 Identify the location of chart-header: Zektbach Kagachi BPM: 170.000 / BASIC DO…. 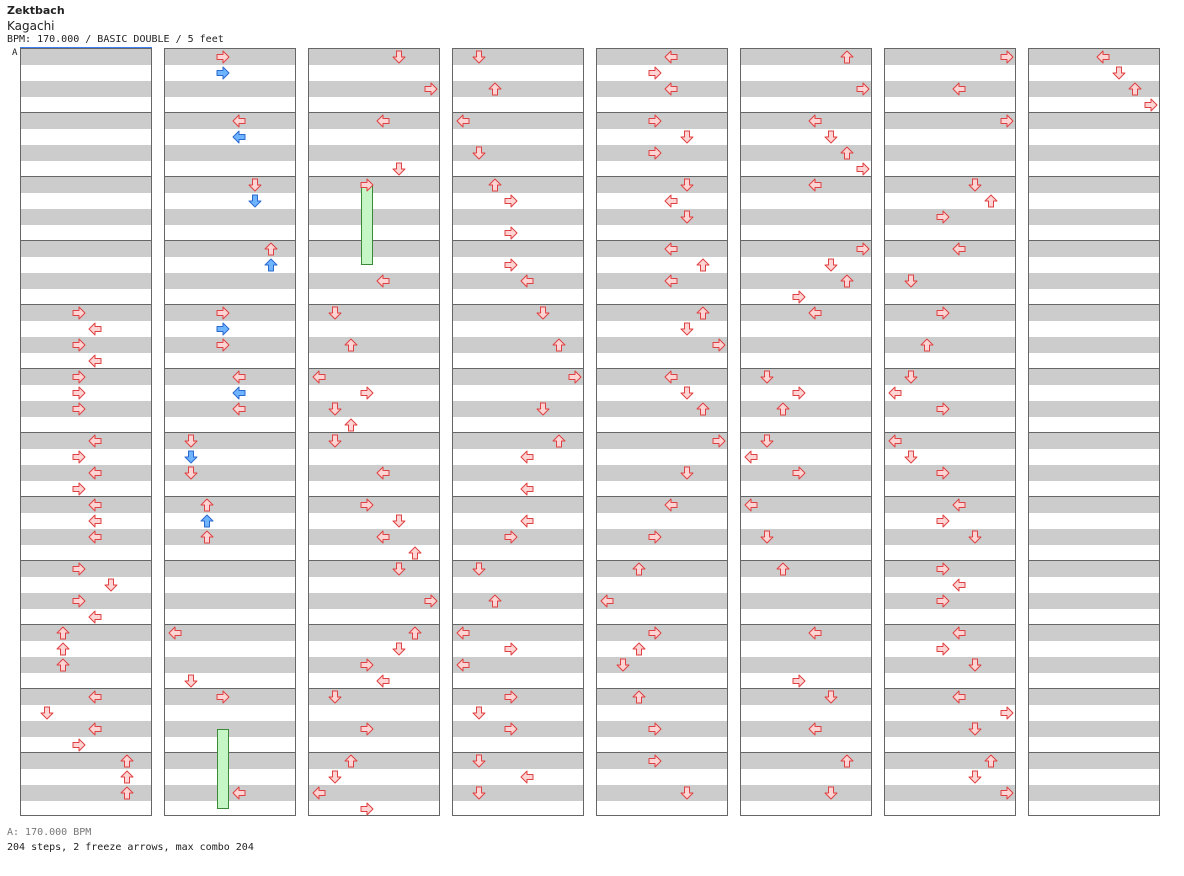
(115, 25).